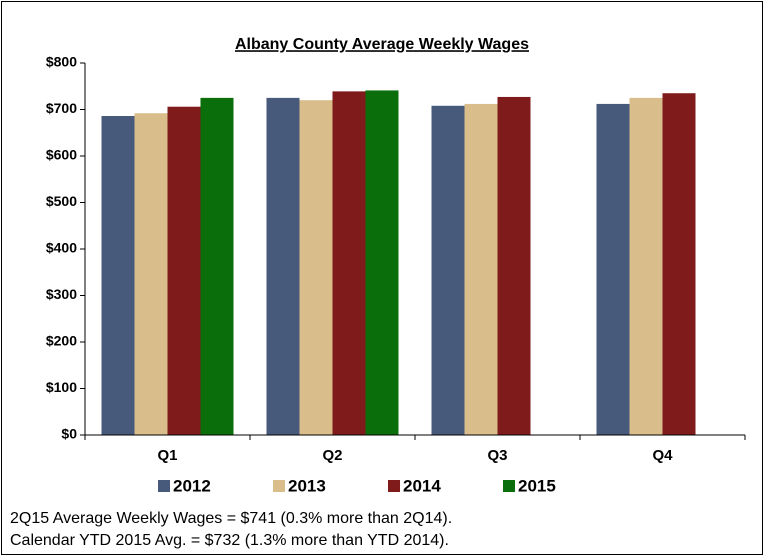  Describe the element at coordinates (382, 44) in the screenshot. I see `chart-title: Albany County Average Weekly Wages` at that location.